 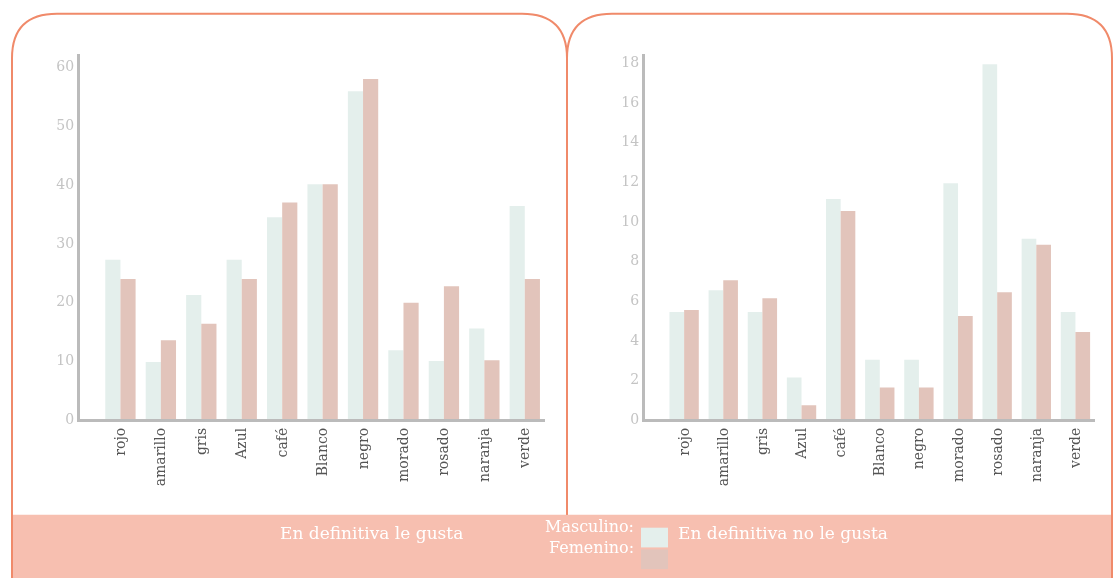 I want to click on y-tick-label: 14, so click(x=630, y=141).